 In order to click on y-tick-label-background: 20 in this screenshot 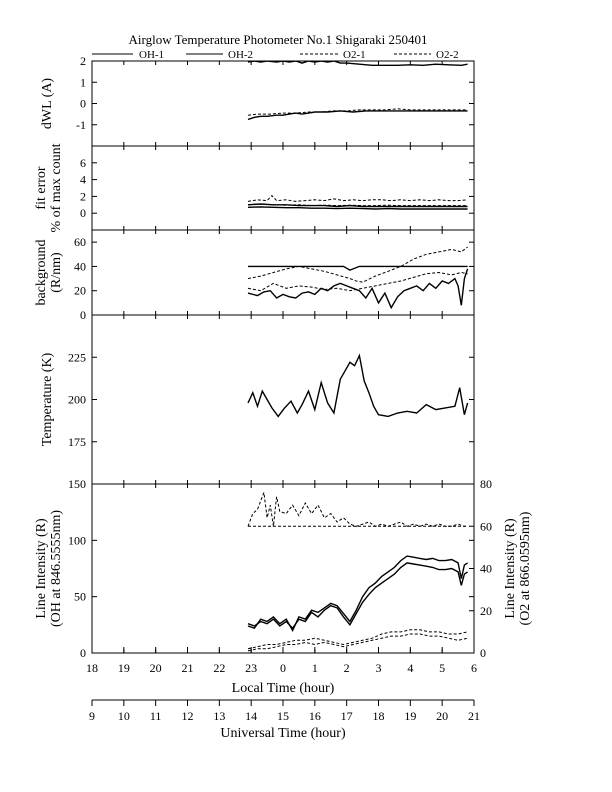, I will do `click(80, 291)`.